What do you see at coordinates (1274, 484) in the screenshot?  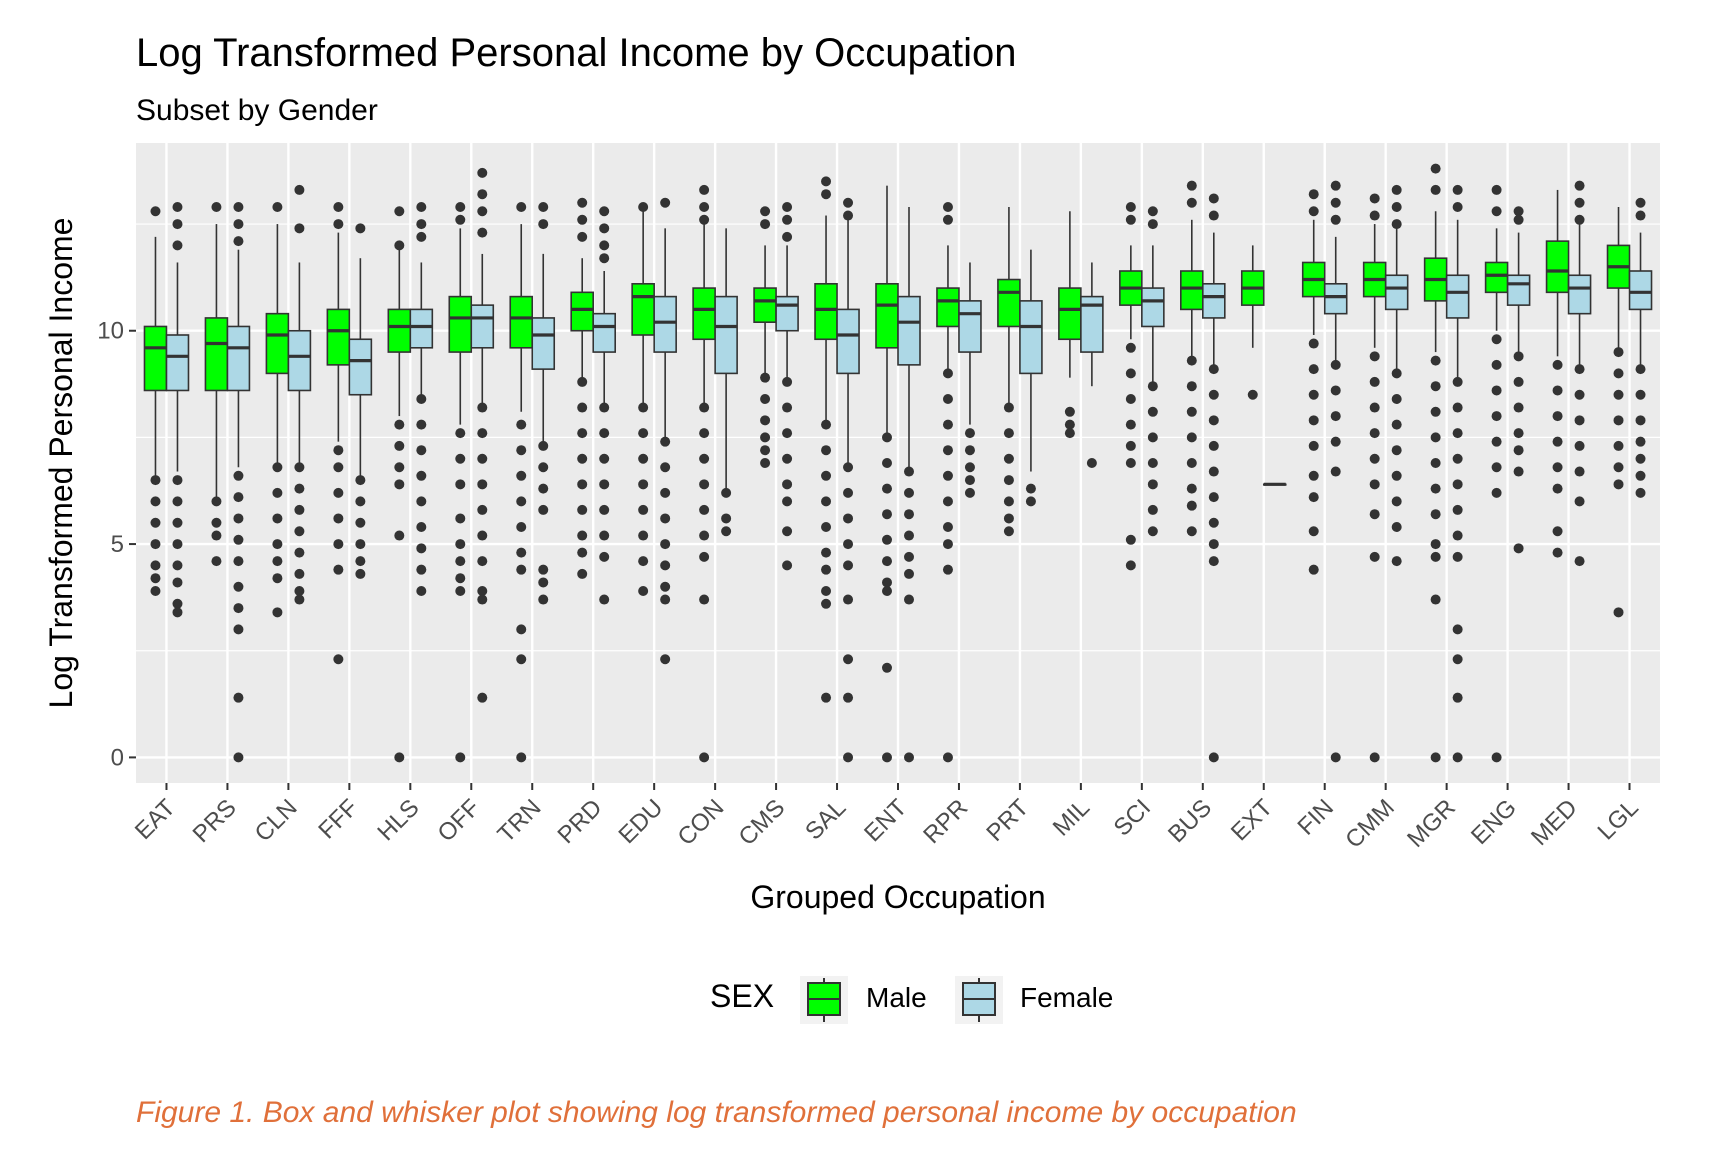 I see `box-female-ext` at bounding box center [1274, 484].